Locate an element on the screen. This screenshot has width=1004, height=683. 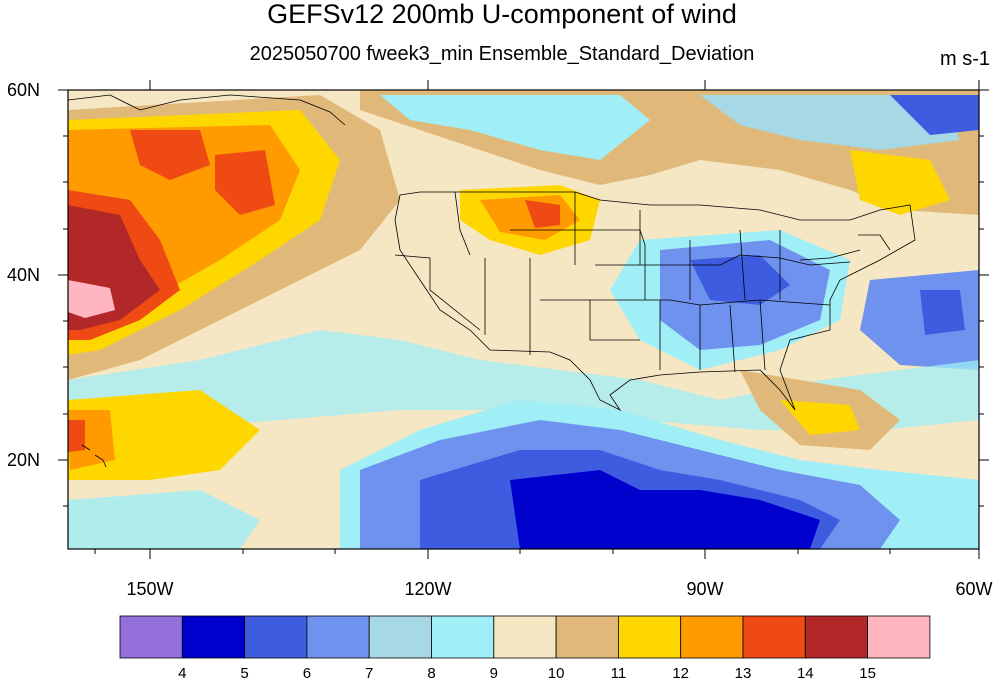
colorbar-level-label: 14 is located at coordinates (805, 673).